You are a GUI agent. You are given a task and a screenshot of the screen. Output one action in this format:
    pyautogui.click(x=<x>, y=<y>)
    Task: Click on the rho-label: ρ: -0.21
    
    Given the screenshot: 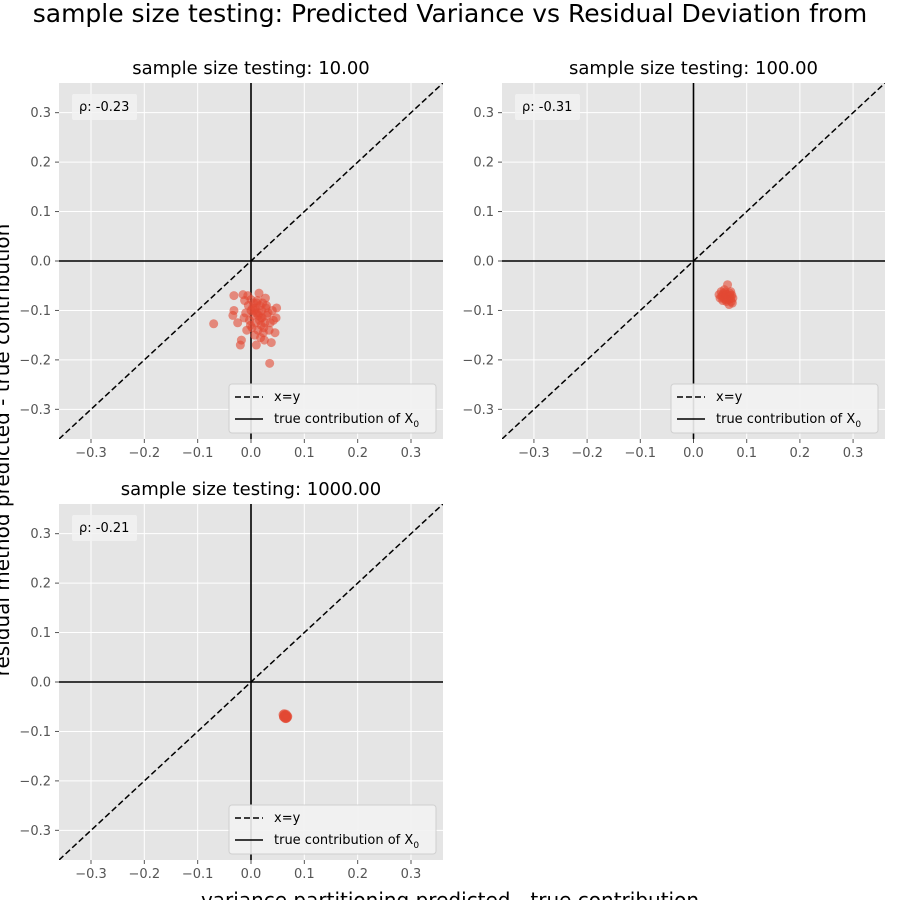 What is the action you would take?
    pyautogui.click(x=104, y=528)
    